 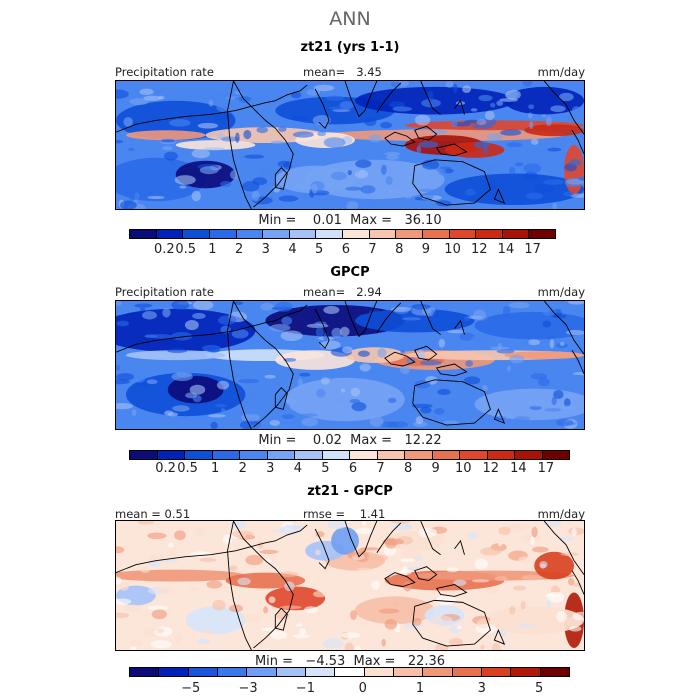 What do you see at coordinates (248, 688) in the screenshot?
I see `colorbar-tick-label: −3` at bounding box center [248, 688].